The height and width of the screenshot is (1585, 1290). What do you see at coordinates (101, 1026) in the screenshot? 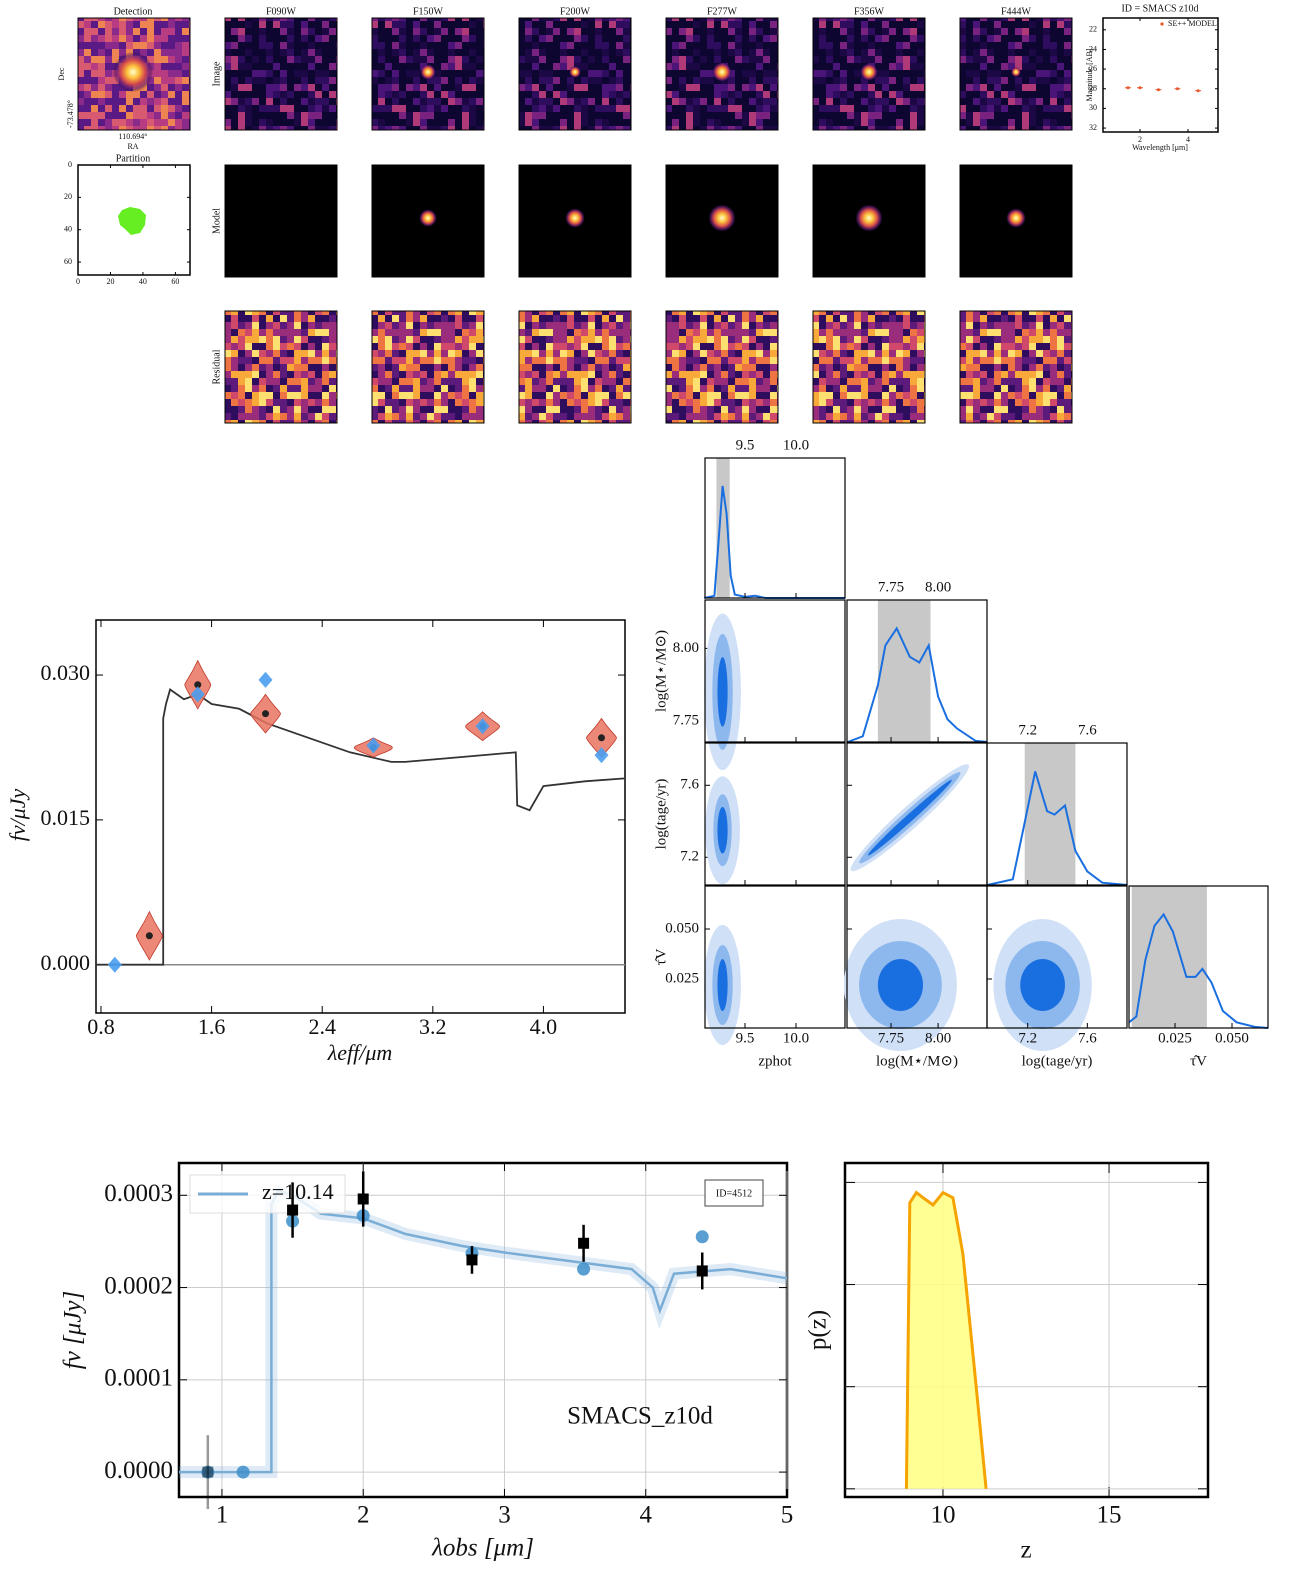
I see `x-tick-label: 0.8` at bounding box center [101, 1026].